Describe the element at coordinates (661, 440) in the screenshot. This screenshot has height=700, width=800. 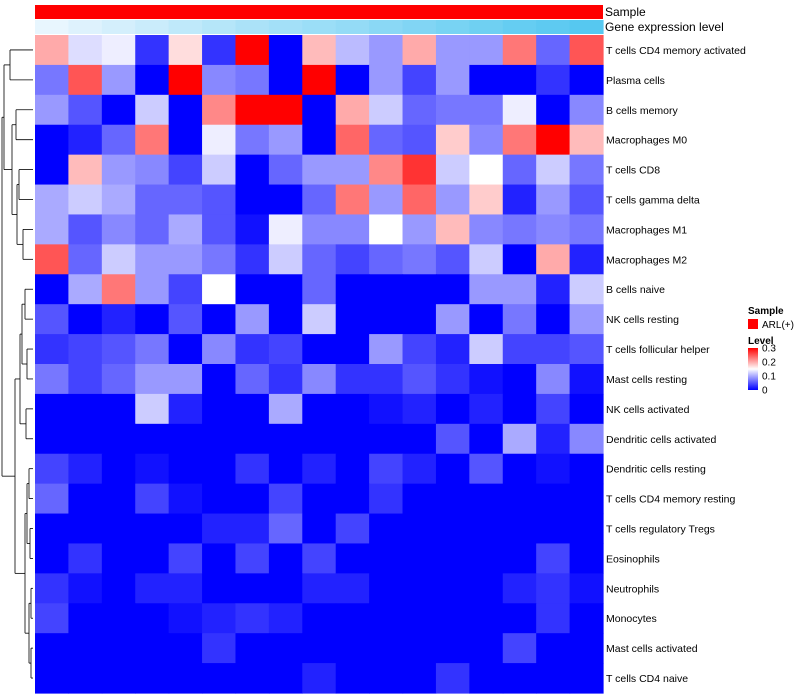
I see `row-label: Dendritic cells activated` at that location.